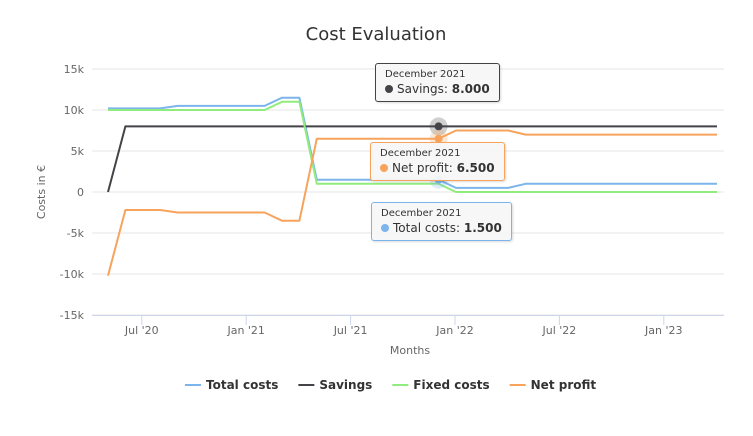  Describe the element at coordinates (350, 330) in the screenshot. I see `x-tick-label: Jul '21` at that location.